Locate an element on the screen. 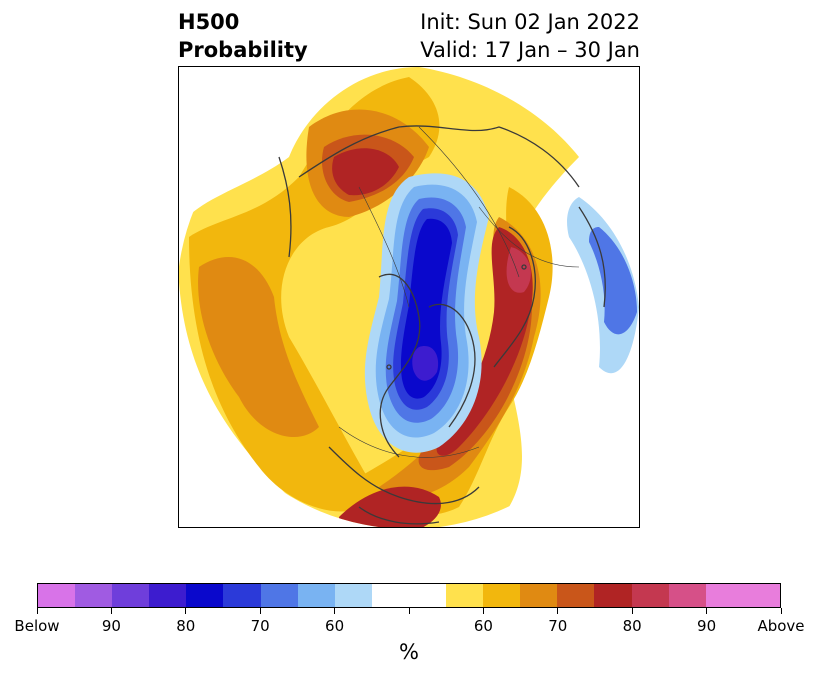 The image size is (819, 676). colorbar is located at coordinates (409, 595).